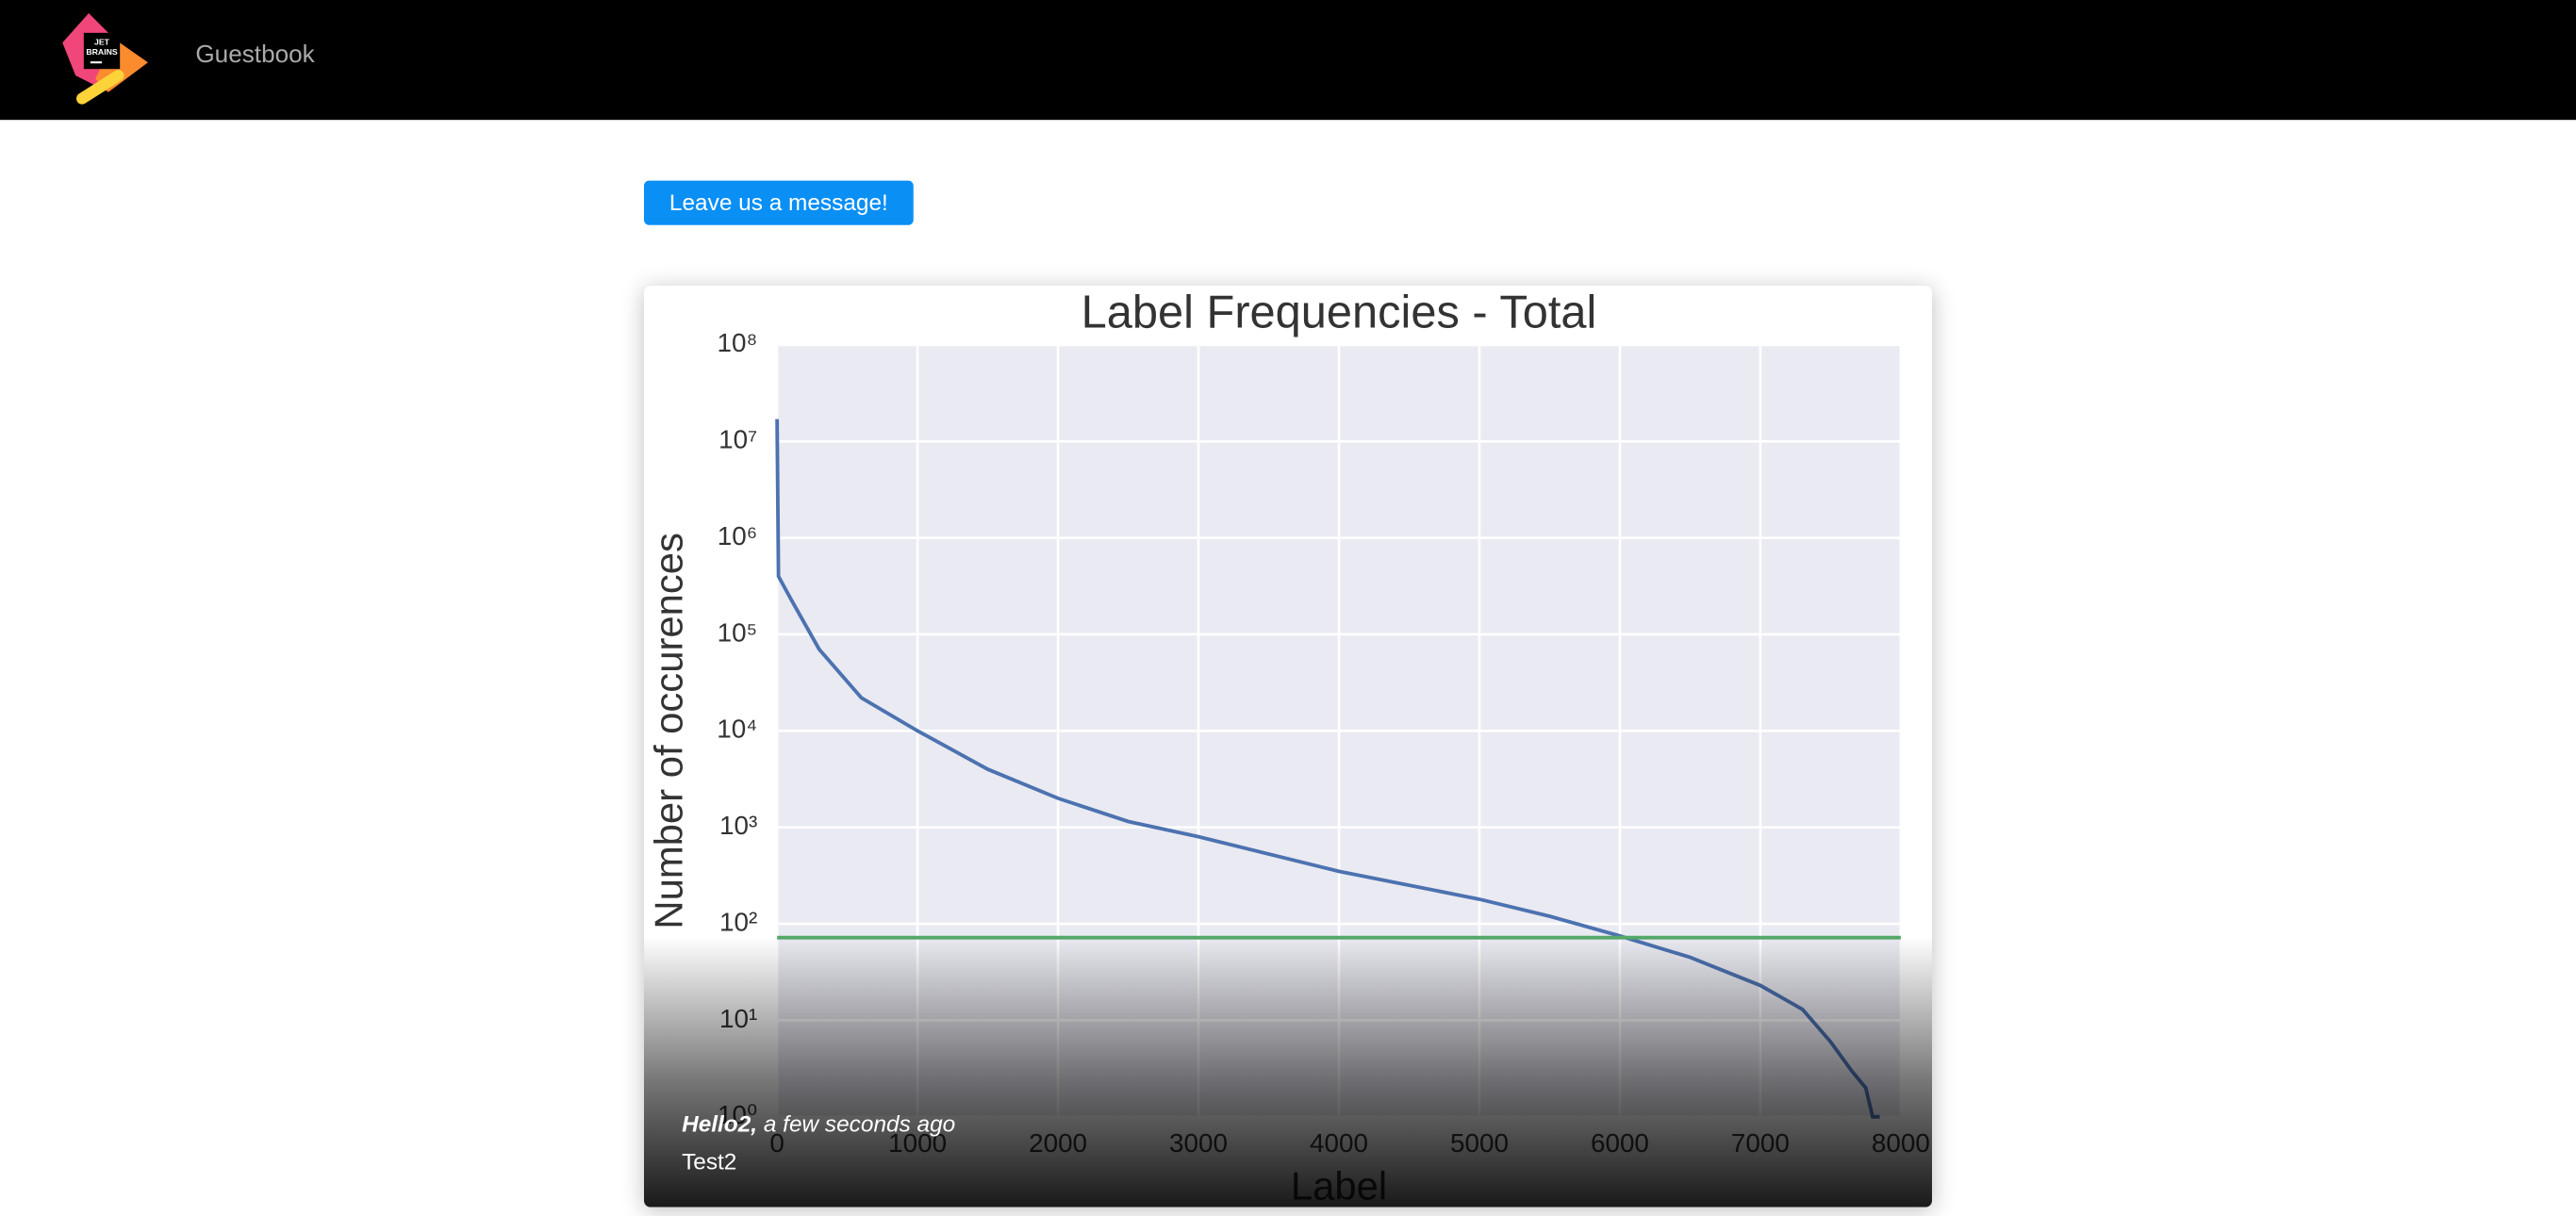 Image resolution: width=2576 pixels, height=1216 pixels. What do you see at coordinates (737, 439) in the screenshot?
I see `y-tick-label: 10⁷` at bounding box center [737, 439].